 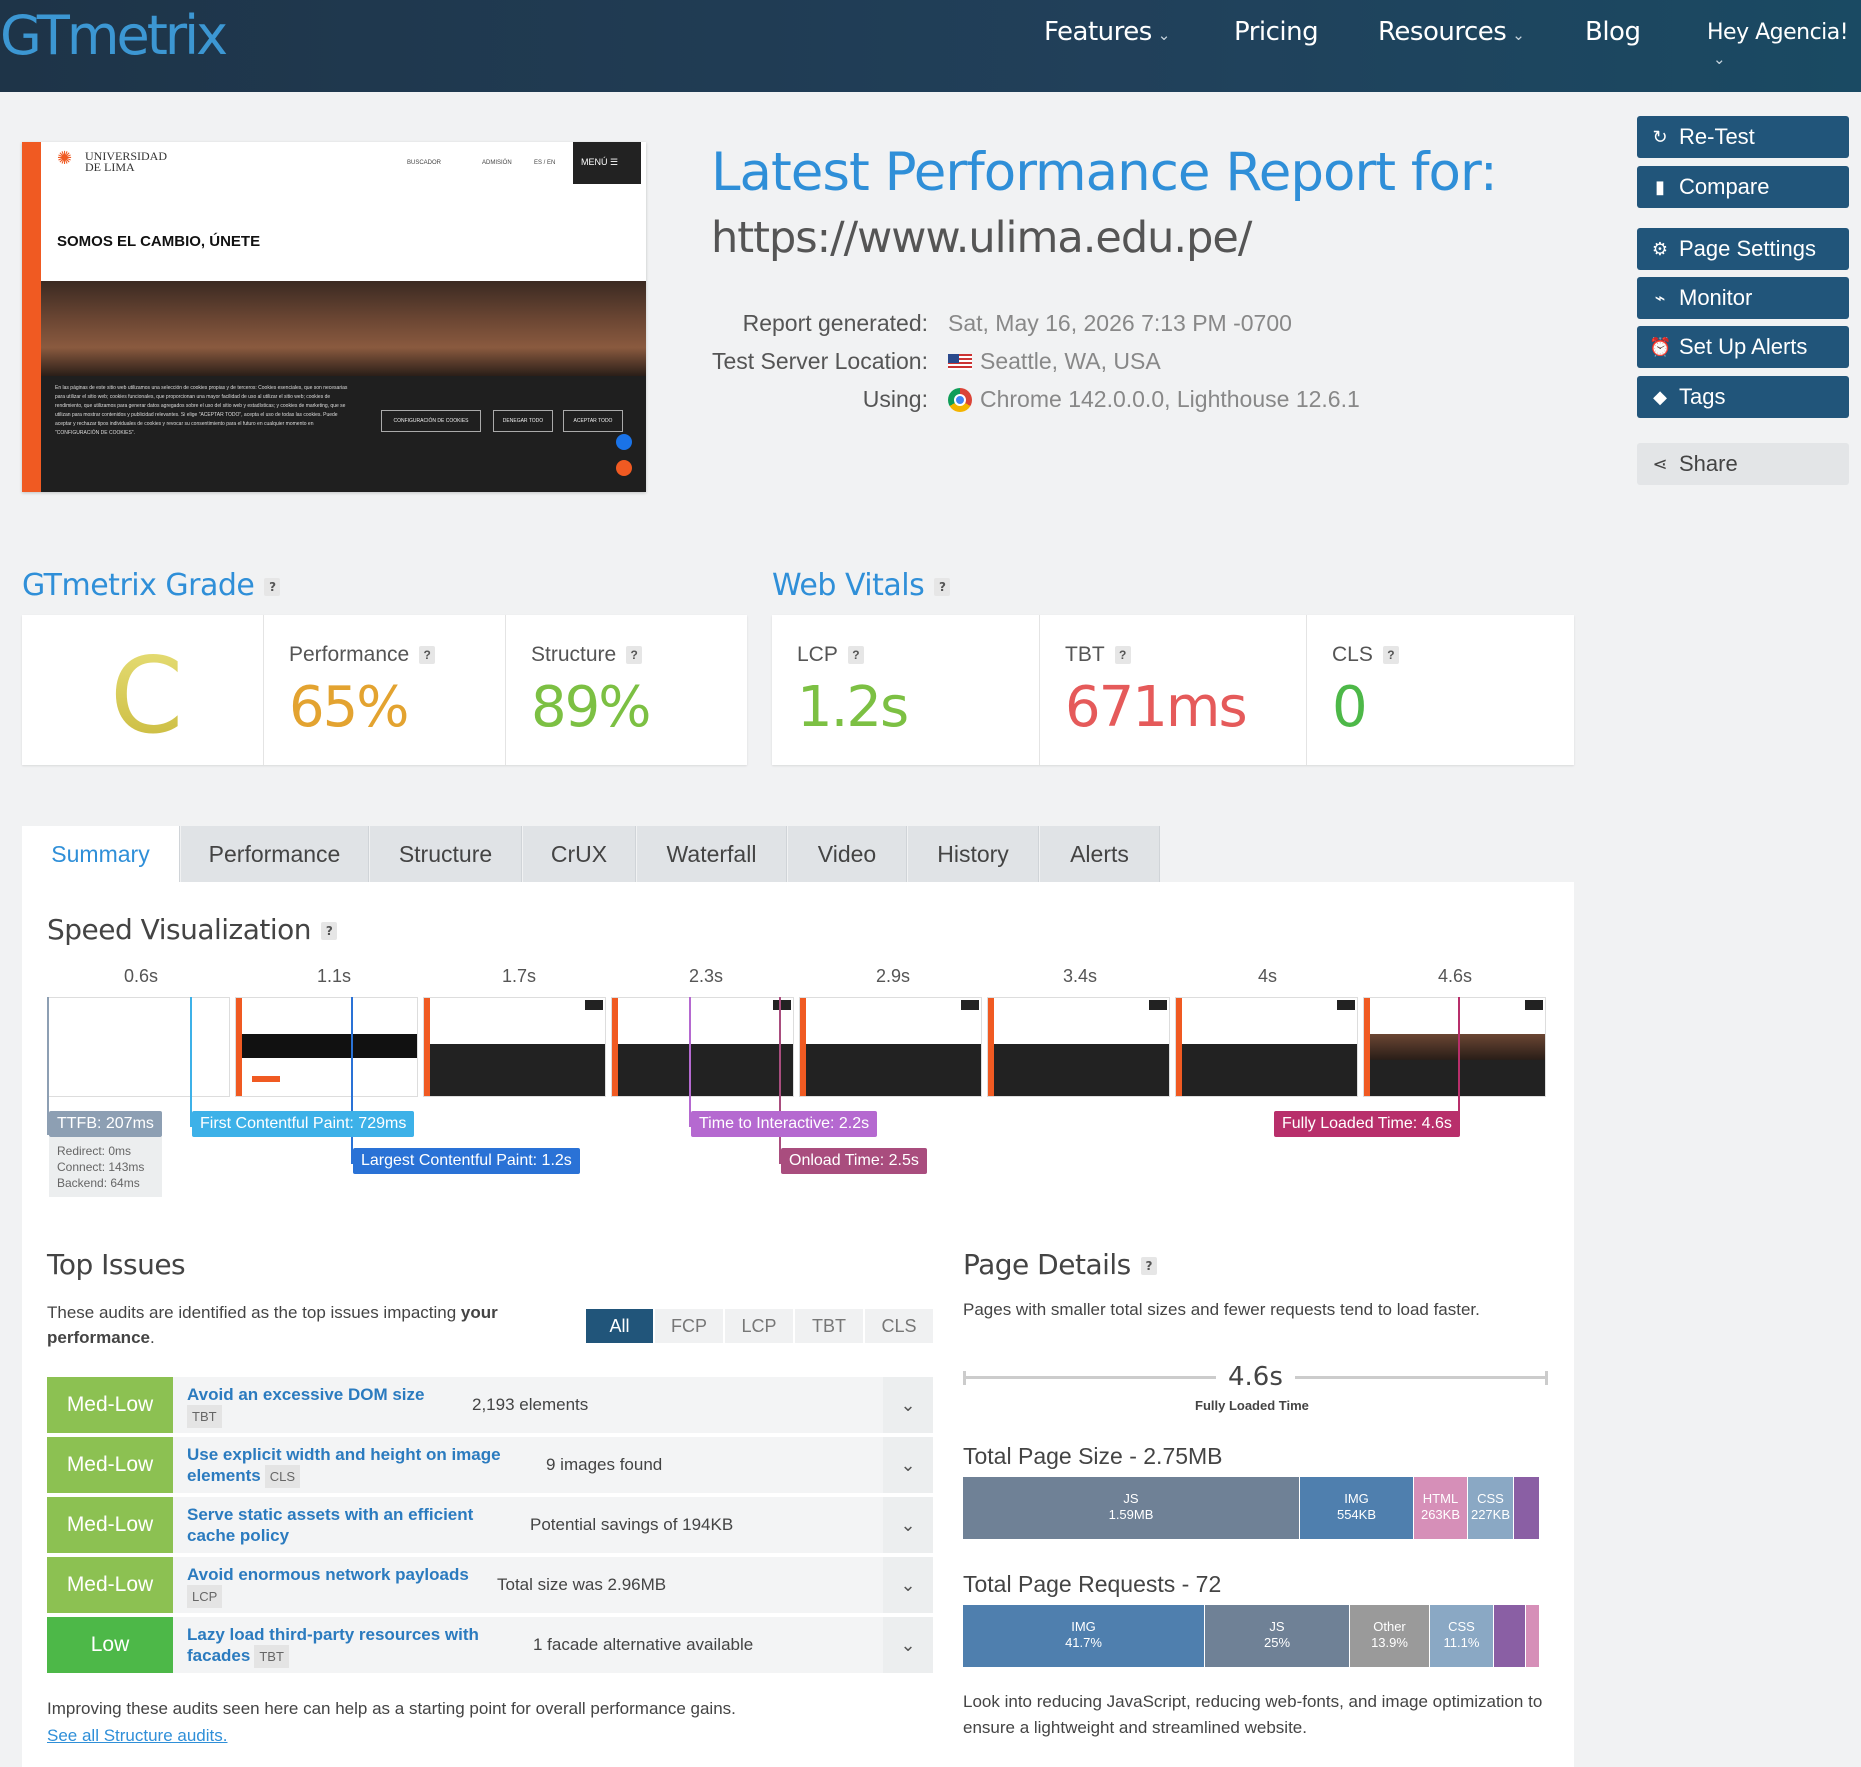 What do you see at coordinates (899, 1326) in the screenshot?
I see `filter-cls-button: CLS` at bounding box center [899, 1326].